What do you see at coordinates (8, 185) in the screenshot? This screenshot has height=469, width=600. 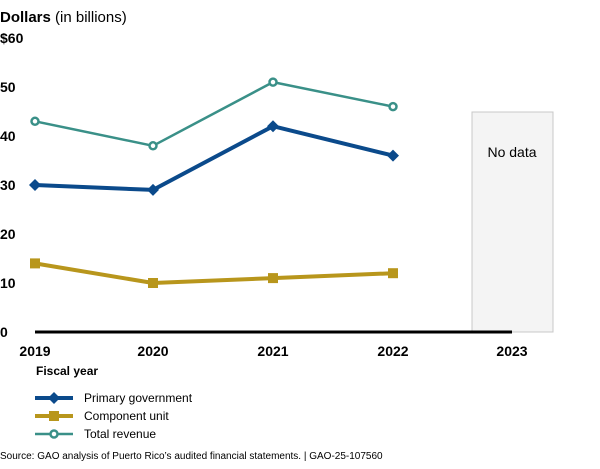 I see `y-tick-label: 30` at bounding box center [8, 185].